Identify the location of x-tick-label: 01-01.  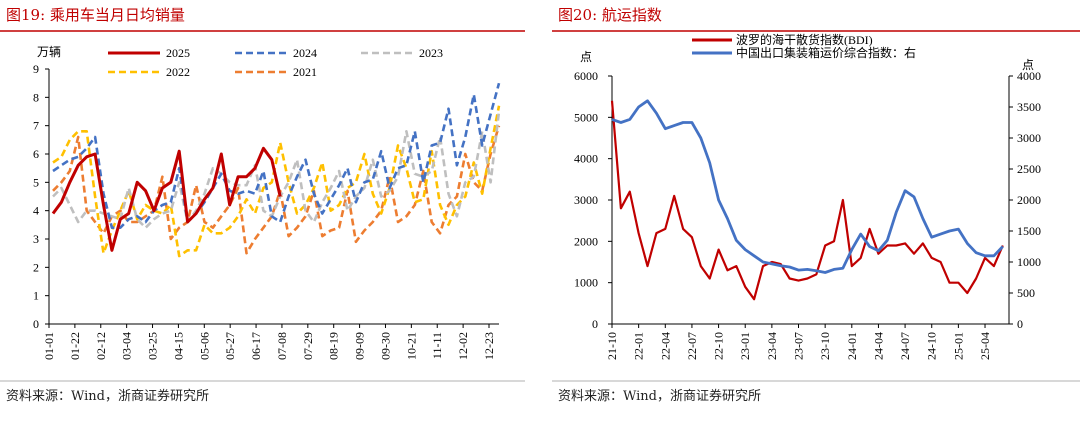
(49, 346).